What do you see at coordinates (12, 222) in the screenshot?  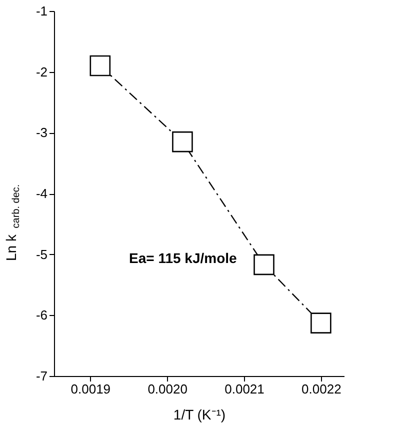 I see `y-axis-title: Ln kcarb. dec.` at bounding box center [12, 222].